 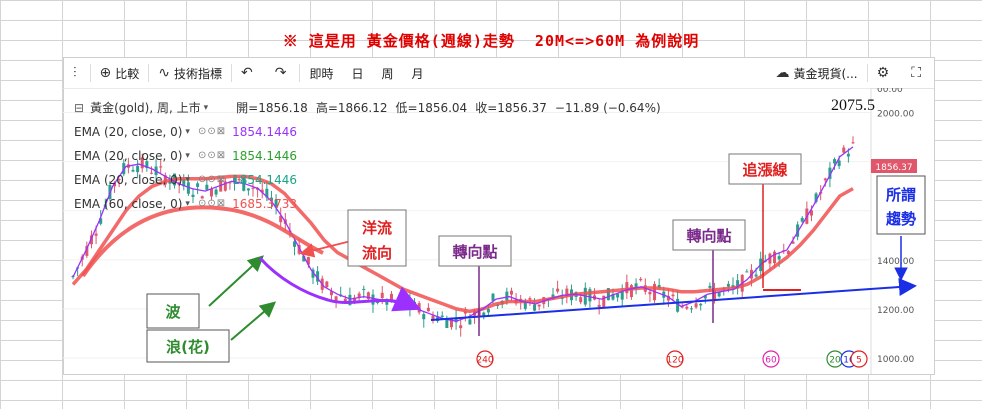 What do you see at coordinates (79, 108) in the screenshot?
I see `collapse-icon: ⊟` at bounding box center [79, 108].